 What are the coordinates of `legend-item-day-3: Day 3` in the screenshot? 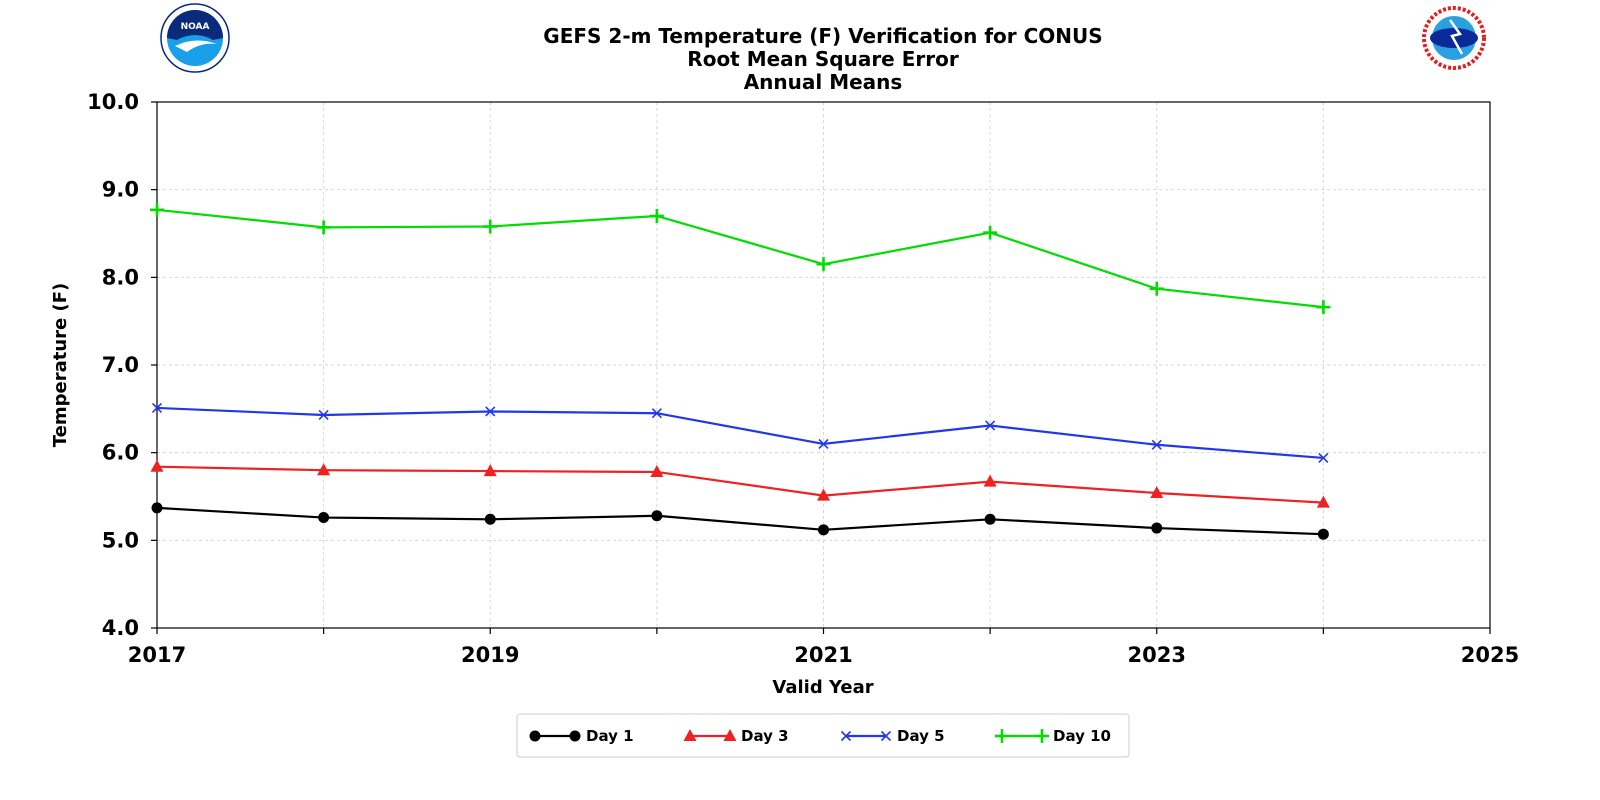 It's located at (736, 736).